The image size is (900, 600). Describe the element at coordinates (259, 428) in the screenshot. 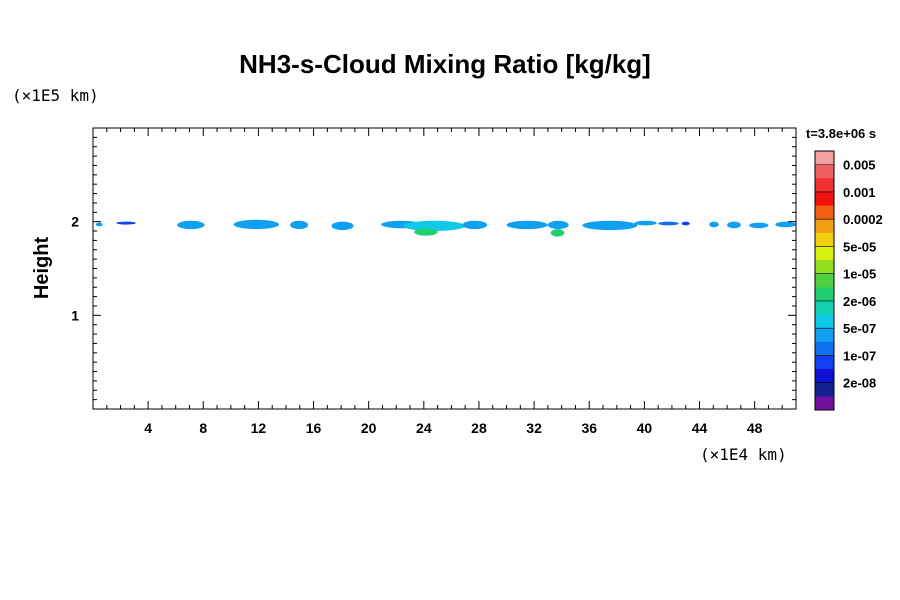

I see `x-tick-label: 12` at that location.